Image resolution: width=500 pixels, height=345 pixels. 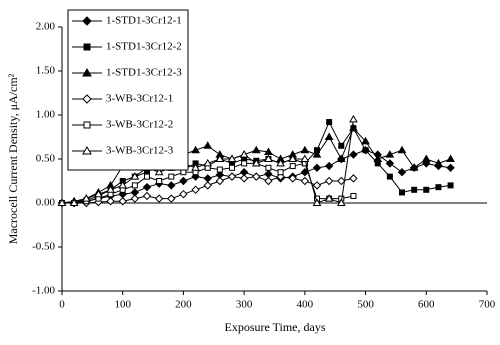 I want to click on y-tick-label: 0.00, so click(x=46, y=203).